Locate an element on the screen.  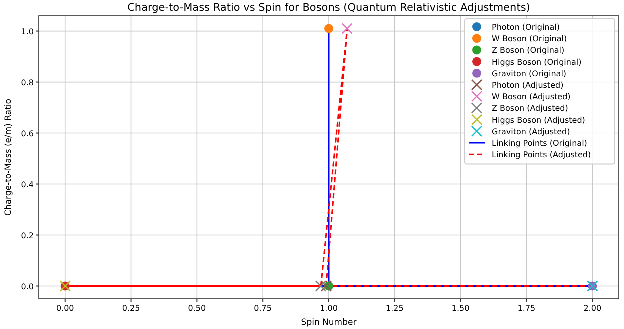
x-tick-label: 0.50 is located at coordinates (197, 308).